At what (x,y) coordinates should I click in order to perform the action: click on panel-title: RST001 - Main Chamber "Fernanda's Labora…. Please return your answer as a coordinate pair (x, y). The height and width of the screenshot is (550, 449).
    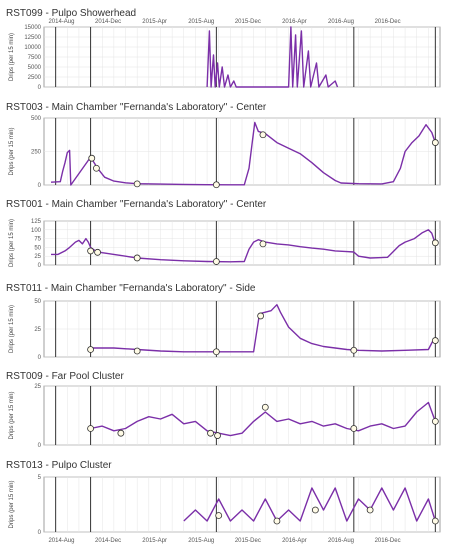
    Looking at the image, I should click on (136, 204).